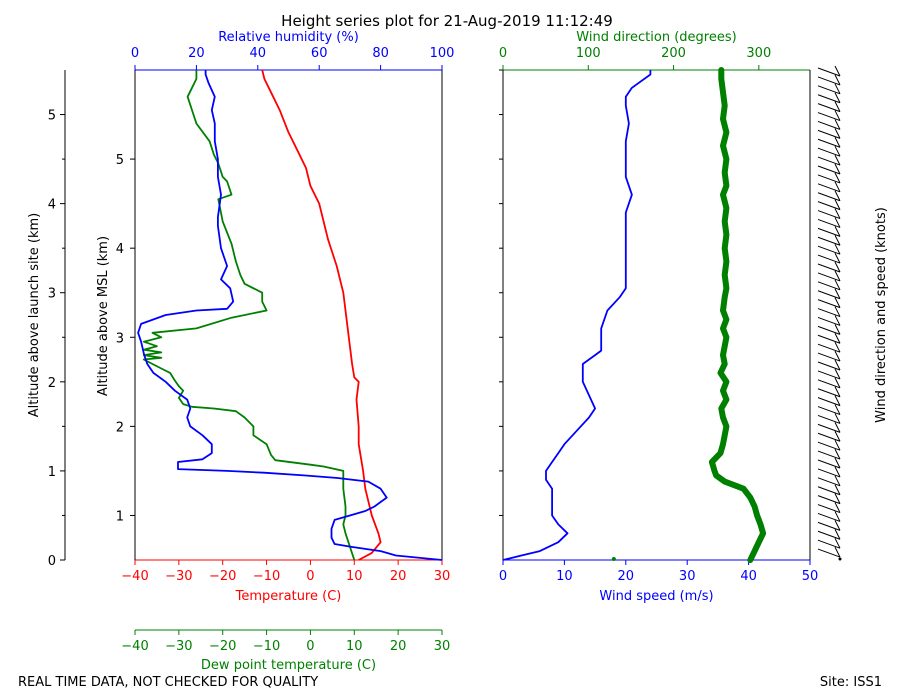 The width and height of the screenshot is (900, 700). Describe the element at coordinates (748, 576) in the screenshot. I see `wspd-tick-label: 40` at that location.